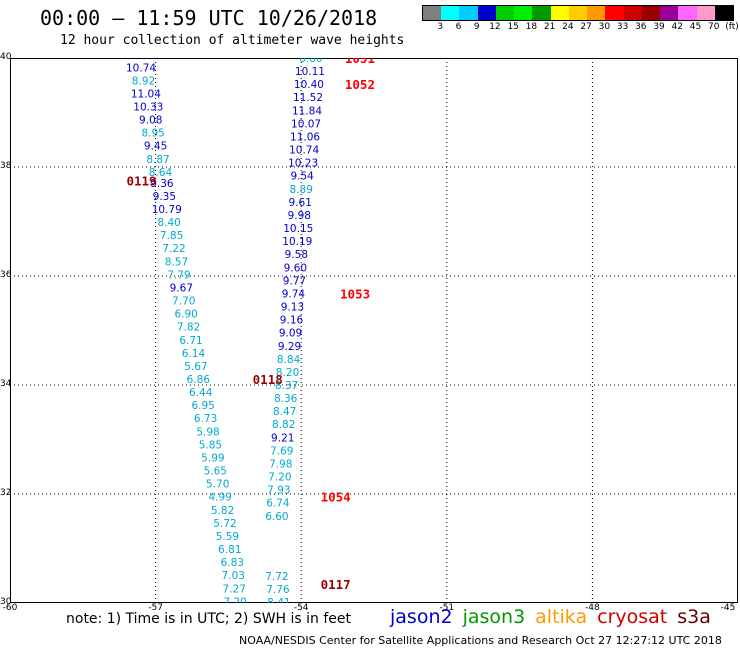 The image size is (740, 650). Describe the element at coordinates (199, 380) in the screenshot. I see `wave-height-value: 6.86` at that location.